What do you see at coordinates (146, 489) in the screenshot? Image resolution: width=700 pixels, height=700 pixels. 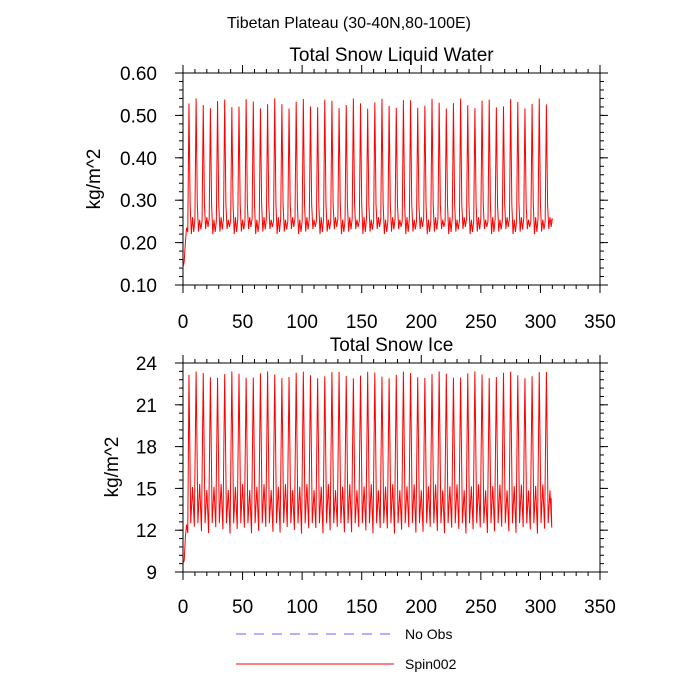 I see `y-tick-label: 15` at bounding box center [146, 489].